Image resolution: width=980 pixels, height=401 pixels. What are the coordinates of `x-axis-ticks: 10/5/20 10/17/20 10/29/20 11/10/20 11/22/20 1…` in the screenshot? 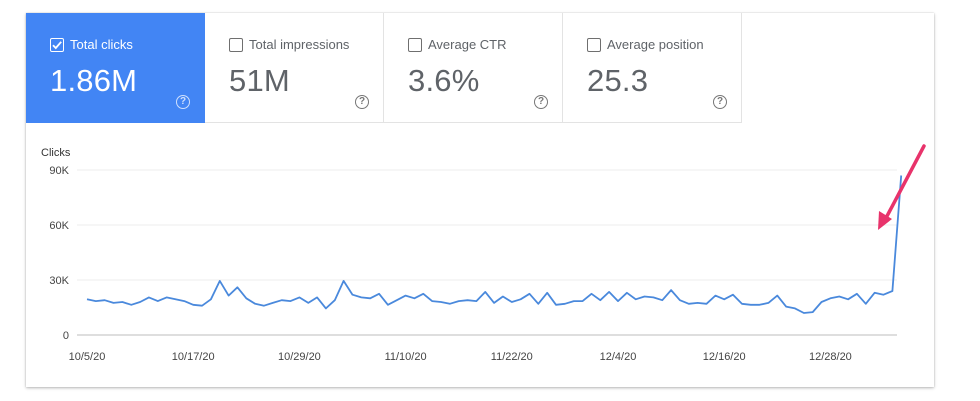 It's located at (460, 357).